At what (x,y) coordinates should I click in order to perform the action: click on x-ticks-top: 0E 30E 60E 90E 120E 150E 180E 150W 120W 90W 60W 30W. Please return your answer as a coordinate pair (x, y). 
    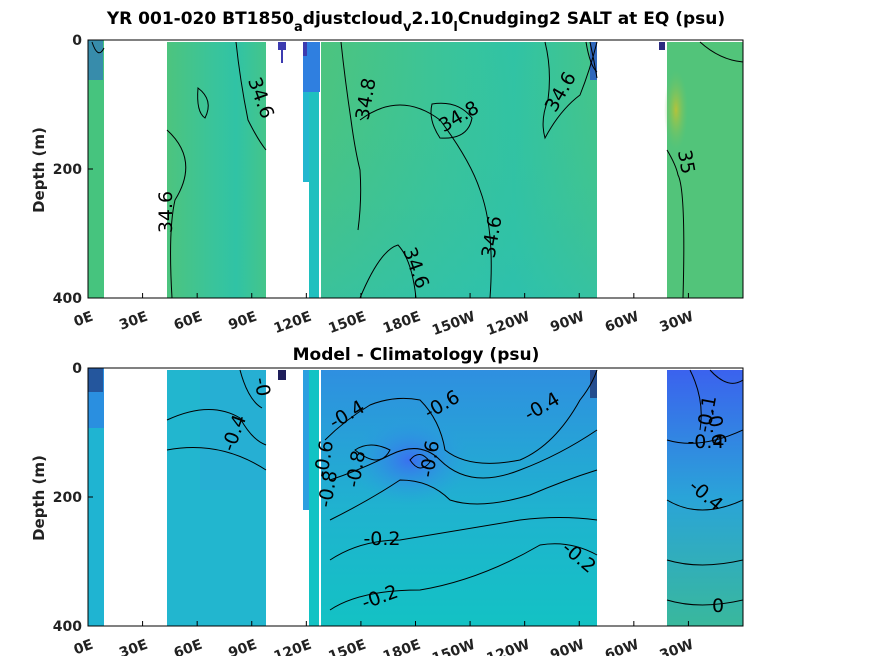
    Looking at the image, I should click on (384, 316).